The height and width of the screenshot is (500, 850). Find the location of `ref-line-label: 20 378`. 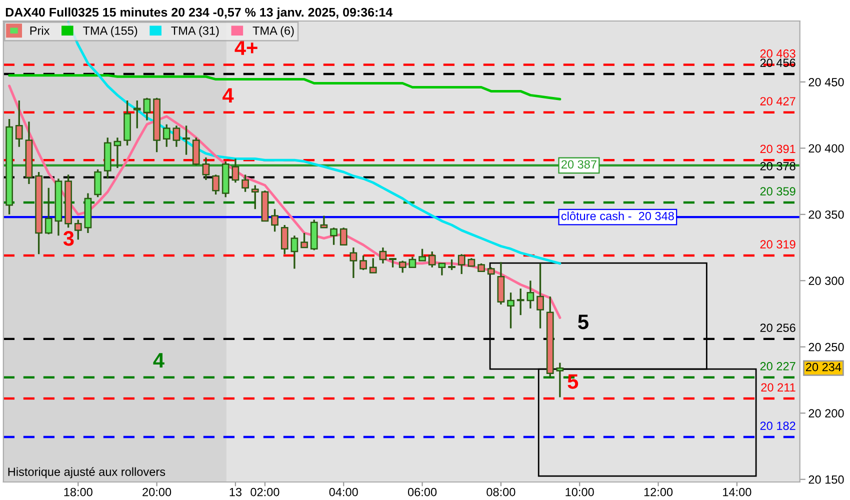

ref-line-label: 20 378 is located at coordinates (778, 166).